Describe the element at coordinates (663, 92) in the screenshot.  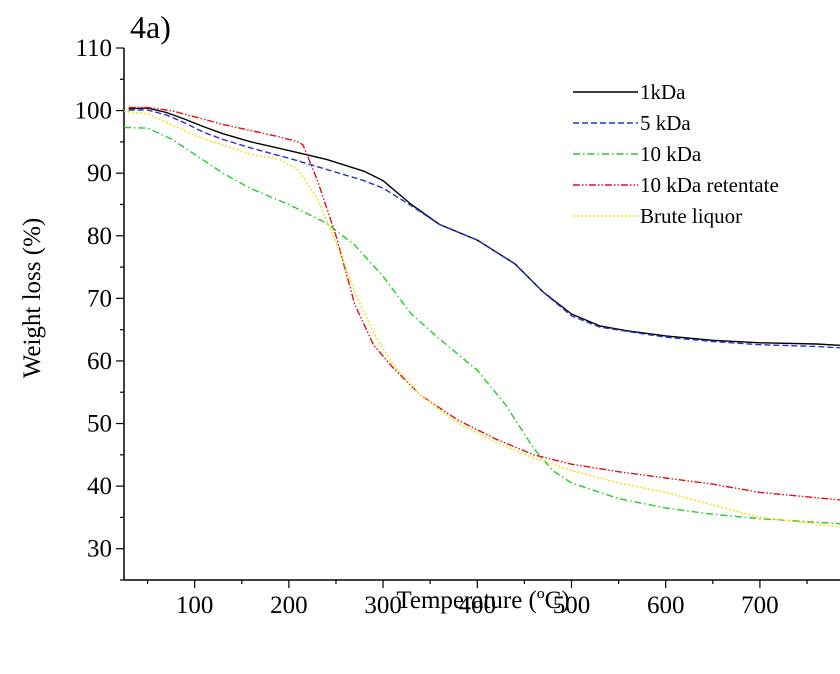
I see `legend-label: 1kDa` at that location.